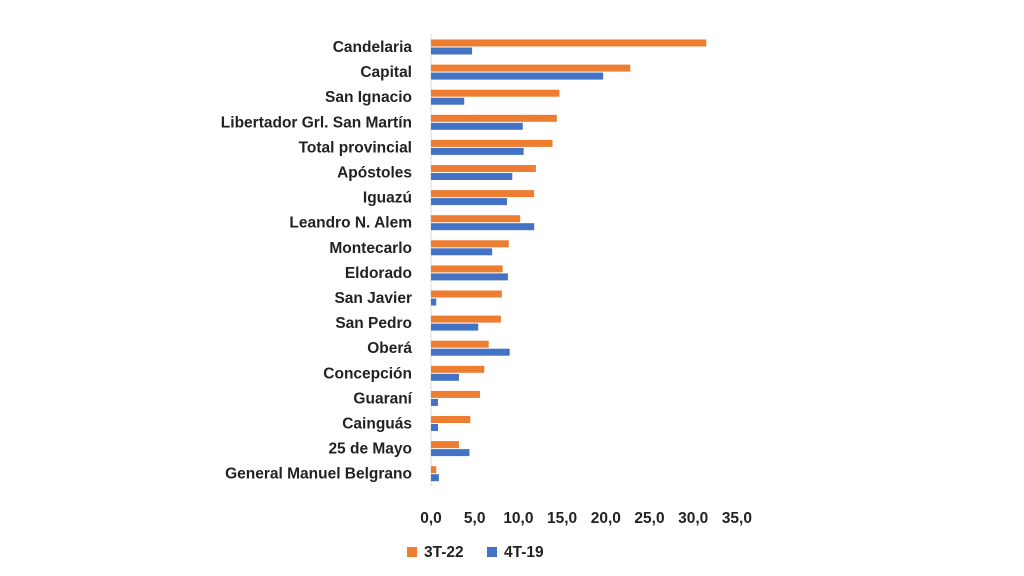 The height and width of the screenshot is (576, 1024). I want to click on legend: 3T-22 4T-19, so click(475, 552).